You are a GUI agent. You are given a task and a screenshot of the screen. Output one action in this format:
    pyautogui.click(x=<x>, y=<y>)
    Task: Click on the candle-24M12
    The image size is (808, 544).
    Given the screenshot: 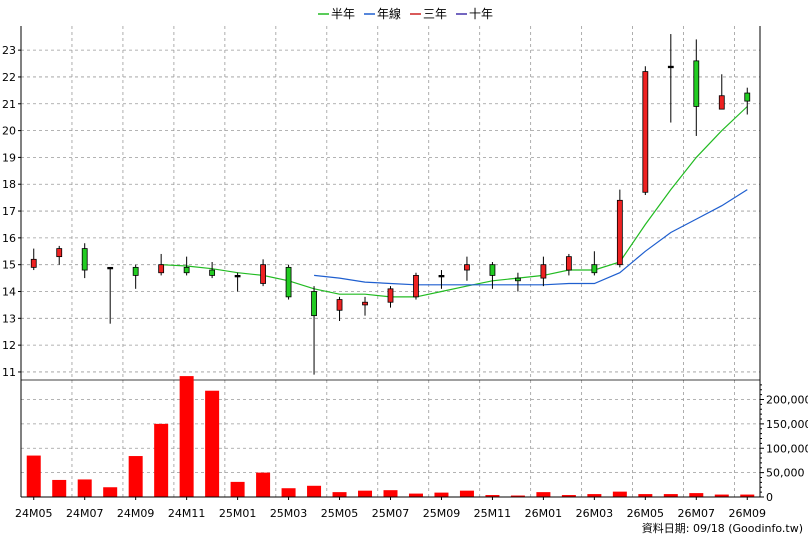 What is the action you would take?
    pyautogui.click(x=212, y=270)
    